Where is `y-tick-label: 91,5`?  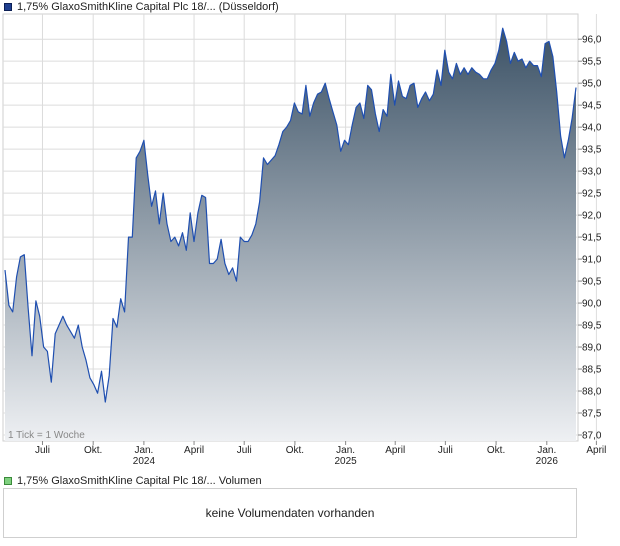
y-tick-label: 91,5 is located at coordinates (592, 238).